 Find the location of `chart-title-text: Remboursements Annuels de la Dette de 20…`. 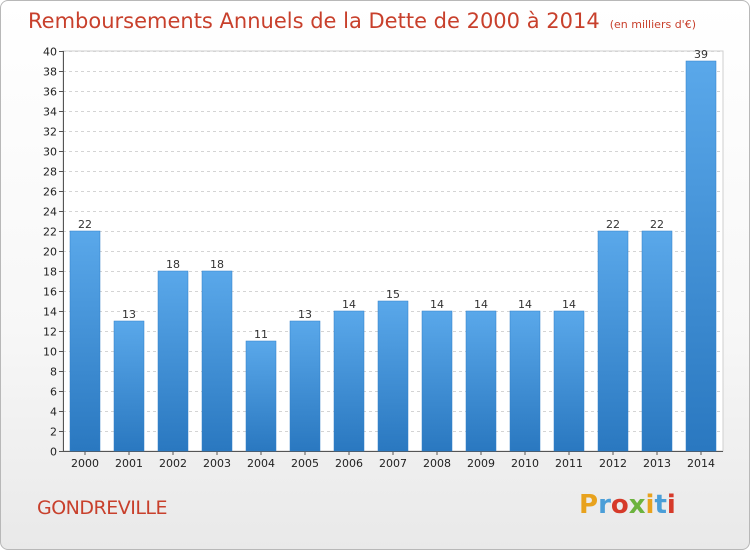

chart-title-text: Remboursements Annuels de la Dette de 20… is located at coordinates (314, 21).